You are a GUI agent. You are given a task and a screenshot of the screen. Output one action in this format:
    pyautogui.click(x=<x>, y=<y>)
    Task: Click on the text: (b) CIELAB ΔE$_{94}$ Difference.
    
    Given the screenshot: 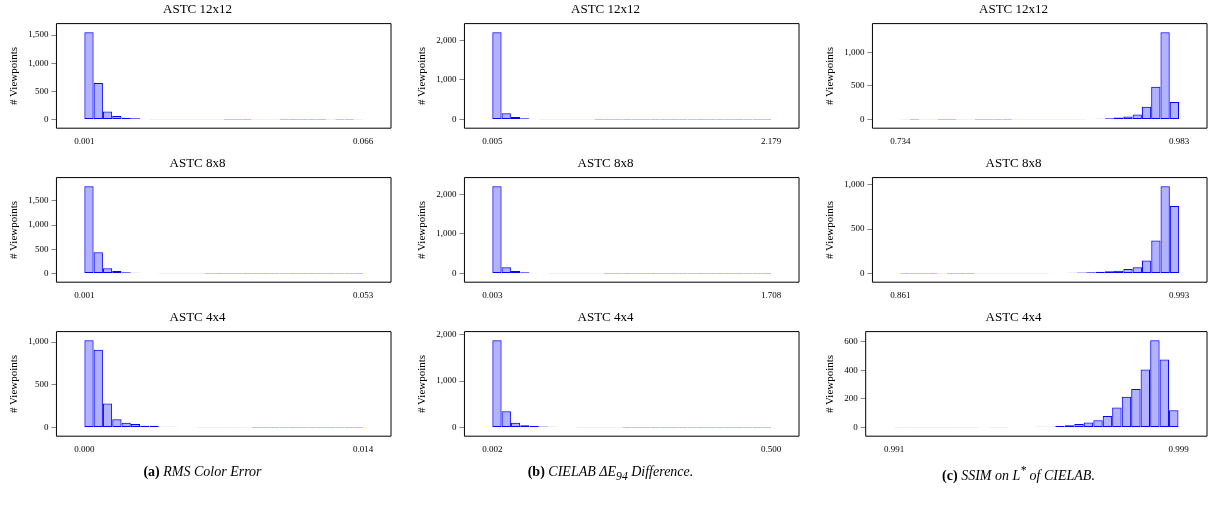 What is the action you would take?
    pyautogui.click(x=610, y=473)
    